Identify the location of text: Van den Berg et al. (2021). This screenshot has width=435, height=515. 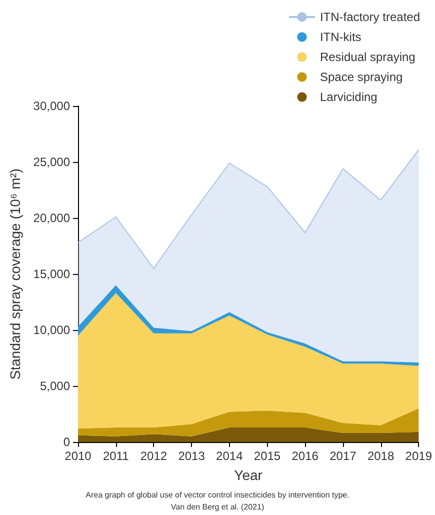
(217, 507).